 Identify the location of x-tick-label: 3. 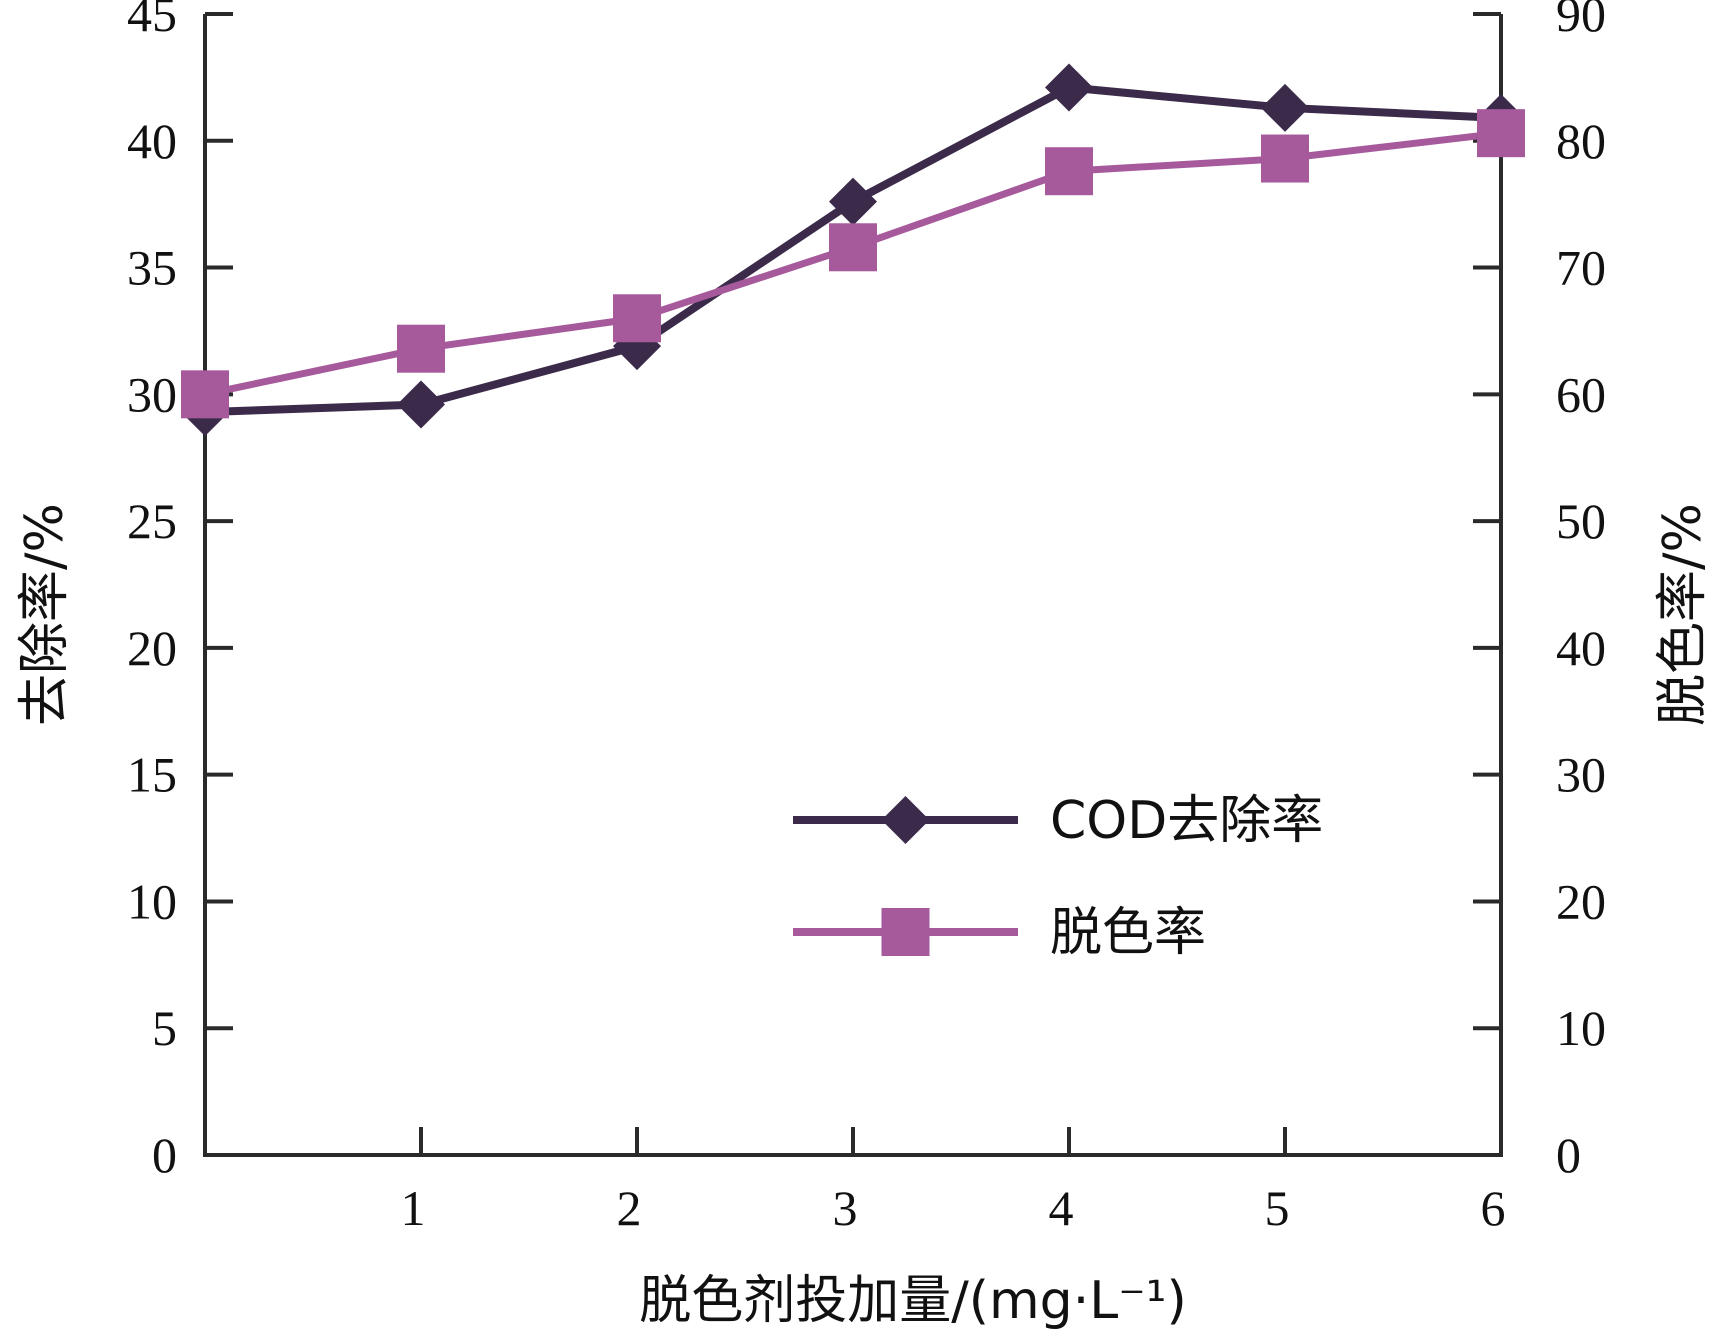
(845, 1208).